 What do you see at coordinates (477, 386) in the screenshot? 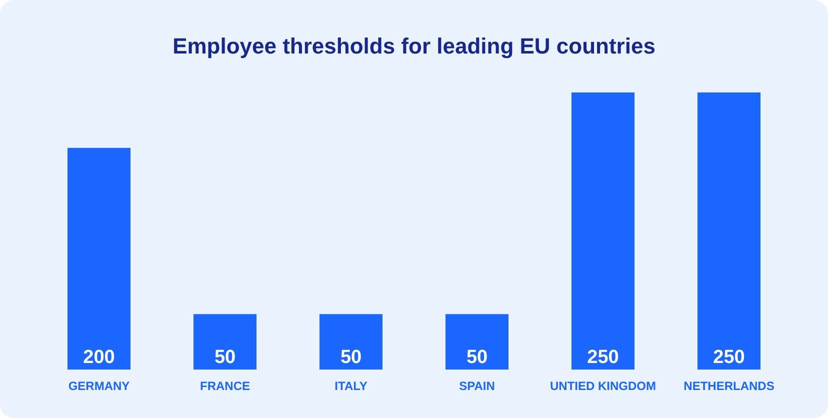
I see `x-tick-label: SPAIN` at bounding box center [477, 386].